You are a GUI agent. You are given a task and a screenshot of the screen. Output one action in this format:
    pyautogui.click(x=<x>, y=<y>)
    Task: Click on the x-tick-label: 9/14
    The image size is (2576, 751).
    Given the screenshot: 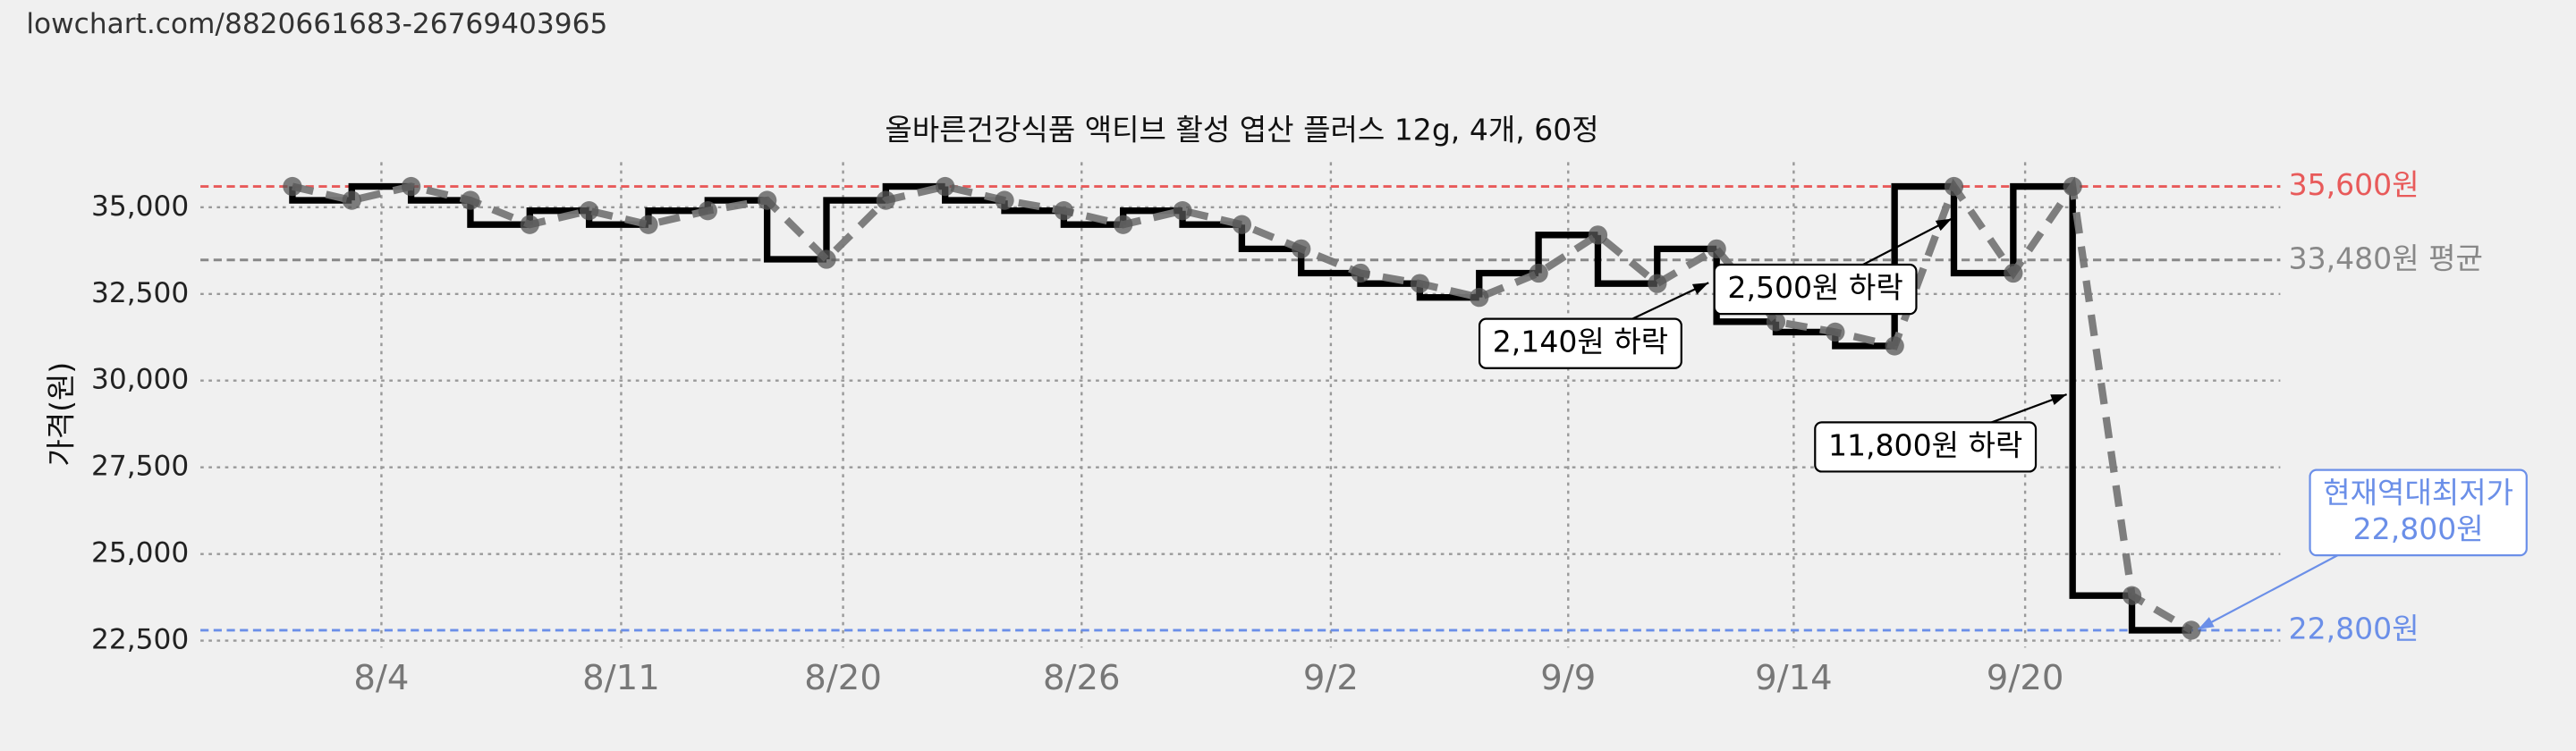 What is the action you would take?
    pyautogui.click(x=1794, y=678)
    